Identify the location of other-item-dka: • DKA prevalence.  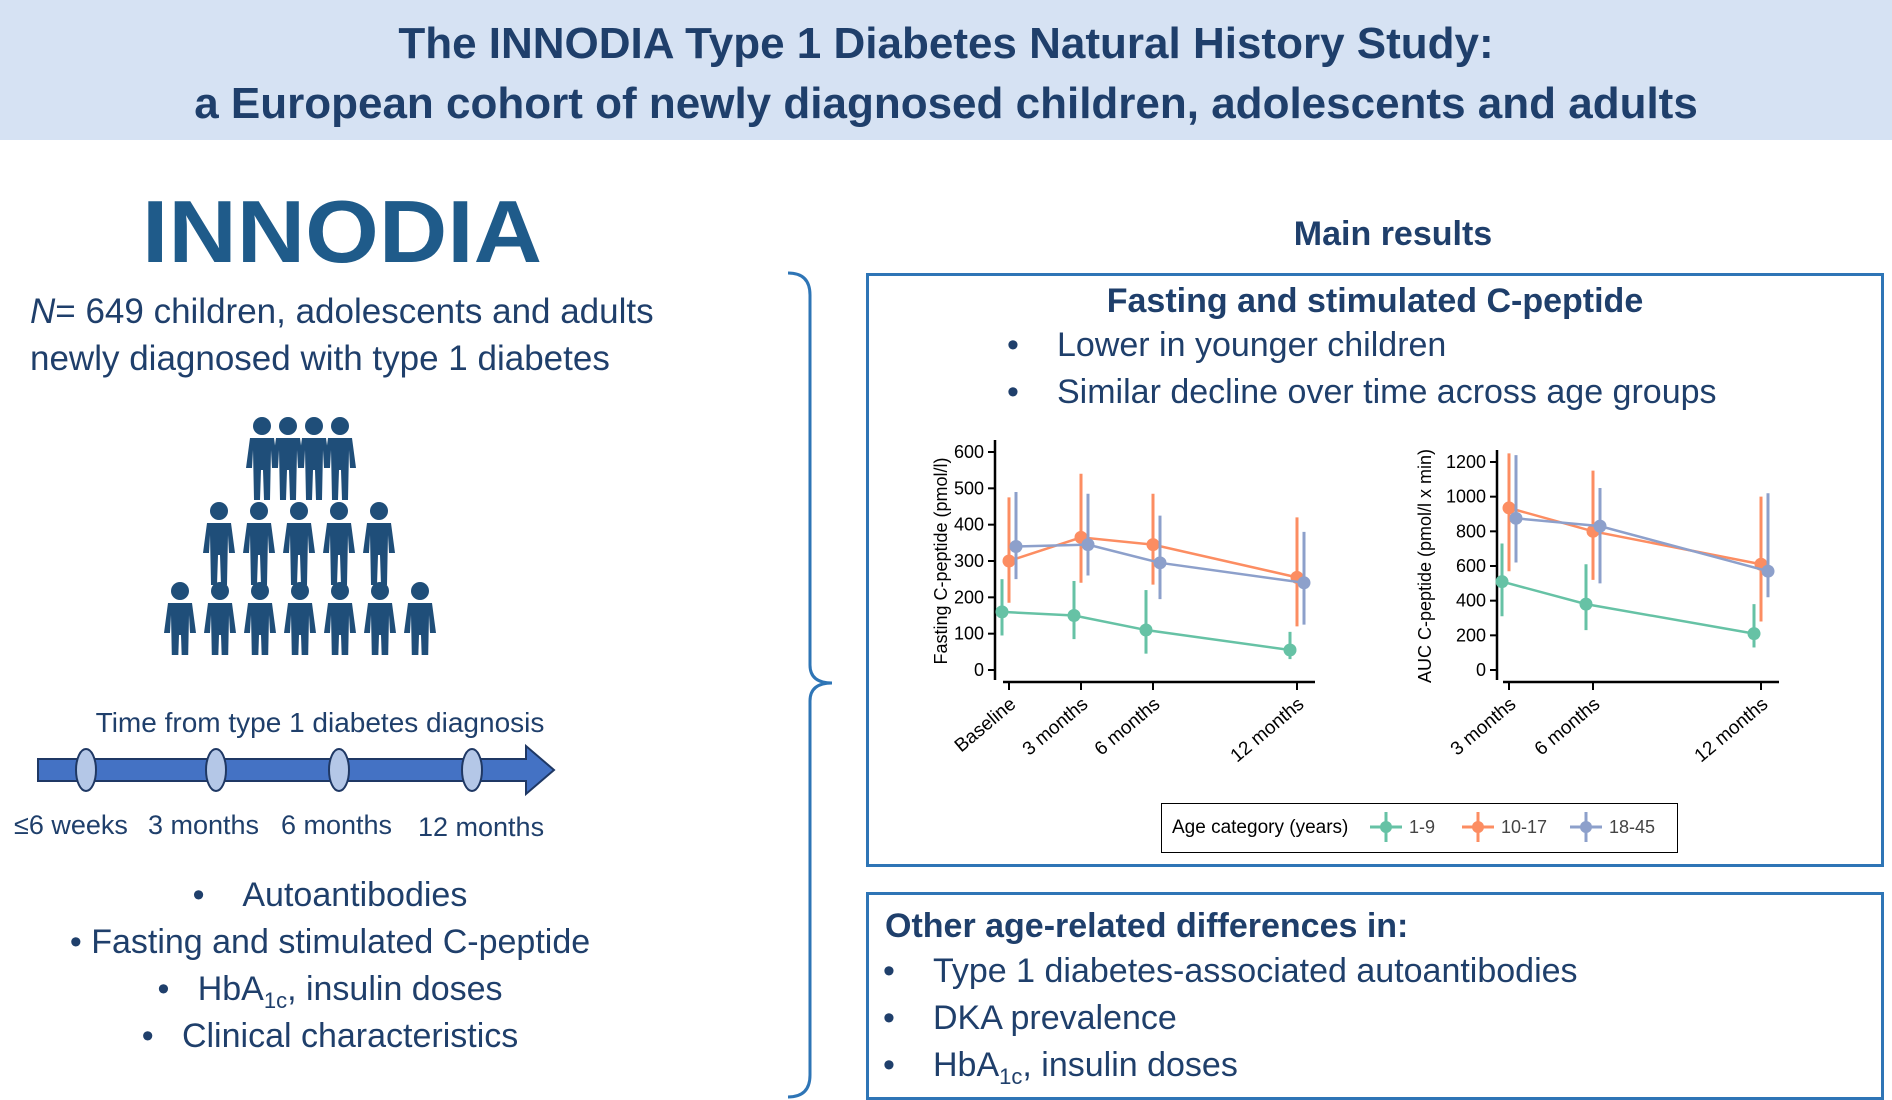
(1030, 1018).